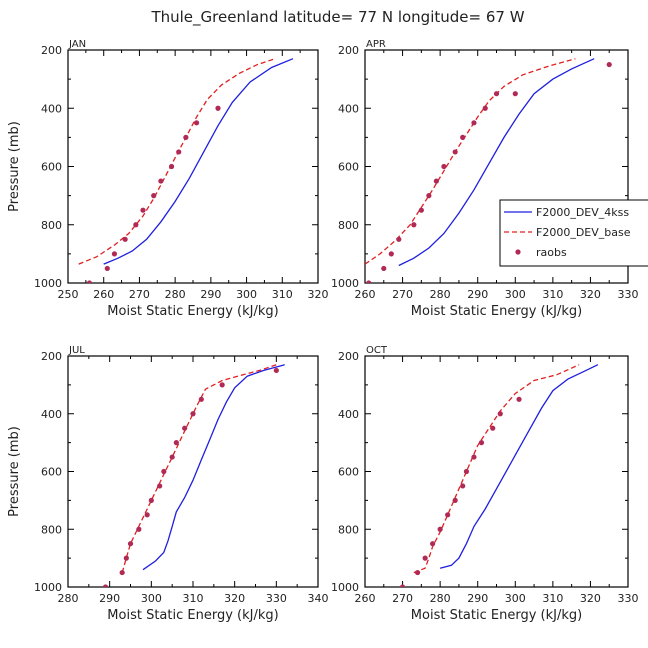 The image size is (648, 648). I want to click on panel-label: APR, so click(376, 44).